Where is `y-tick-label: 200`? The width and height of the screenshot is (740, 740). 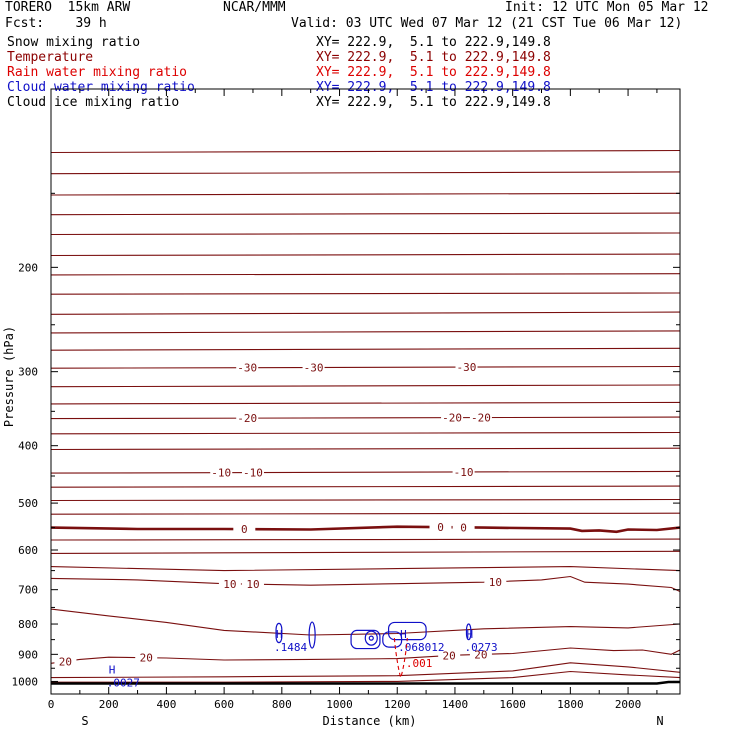 y-tick-label: 200 is located at coordinates (28, 267).